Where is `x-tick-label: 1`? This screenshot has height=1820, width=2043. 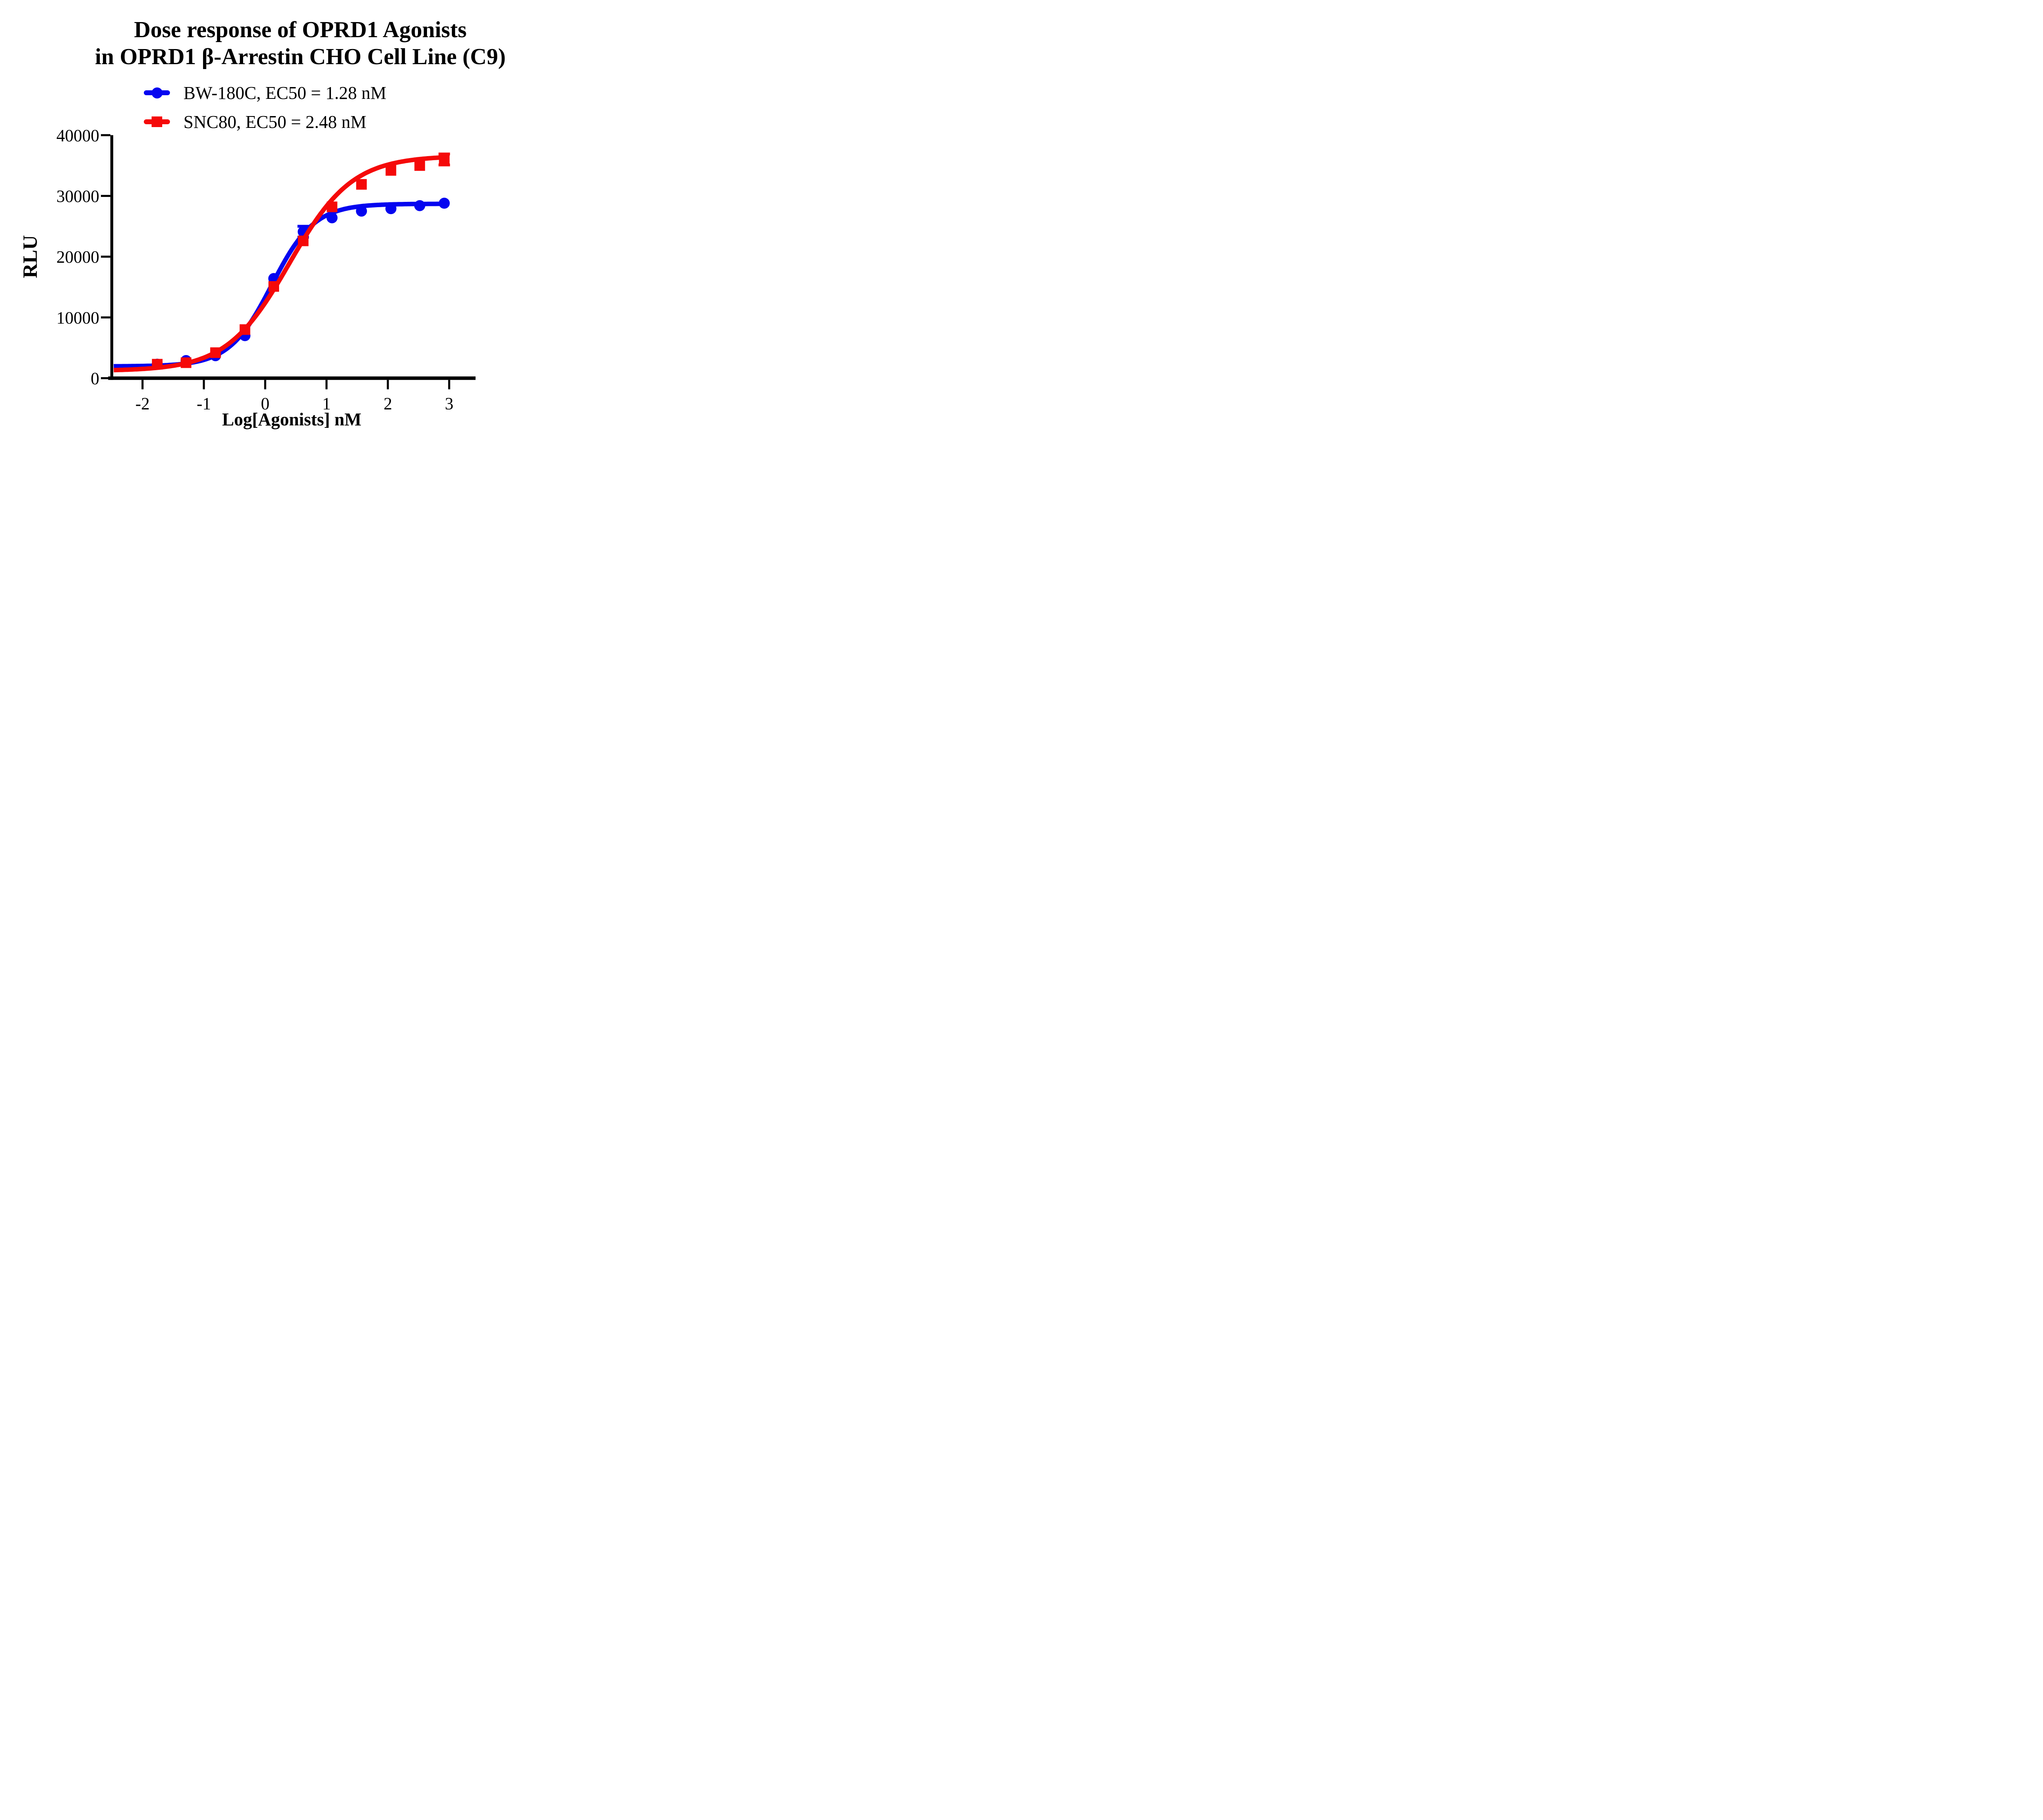 x-tick-label: 1 is located at coordinates (327, 404).